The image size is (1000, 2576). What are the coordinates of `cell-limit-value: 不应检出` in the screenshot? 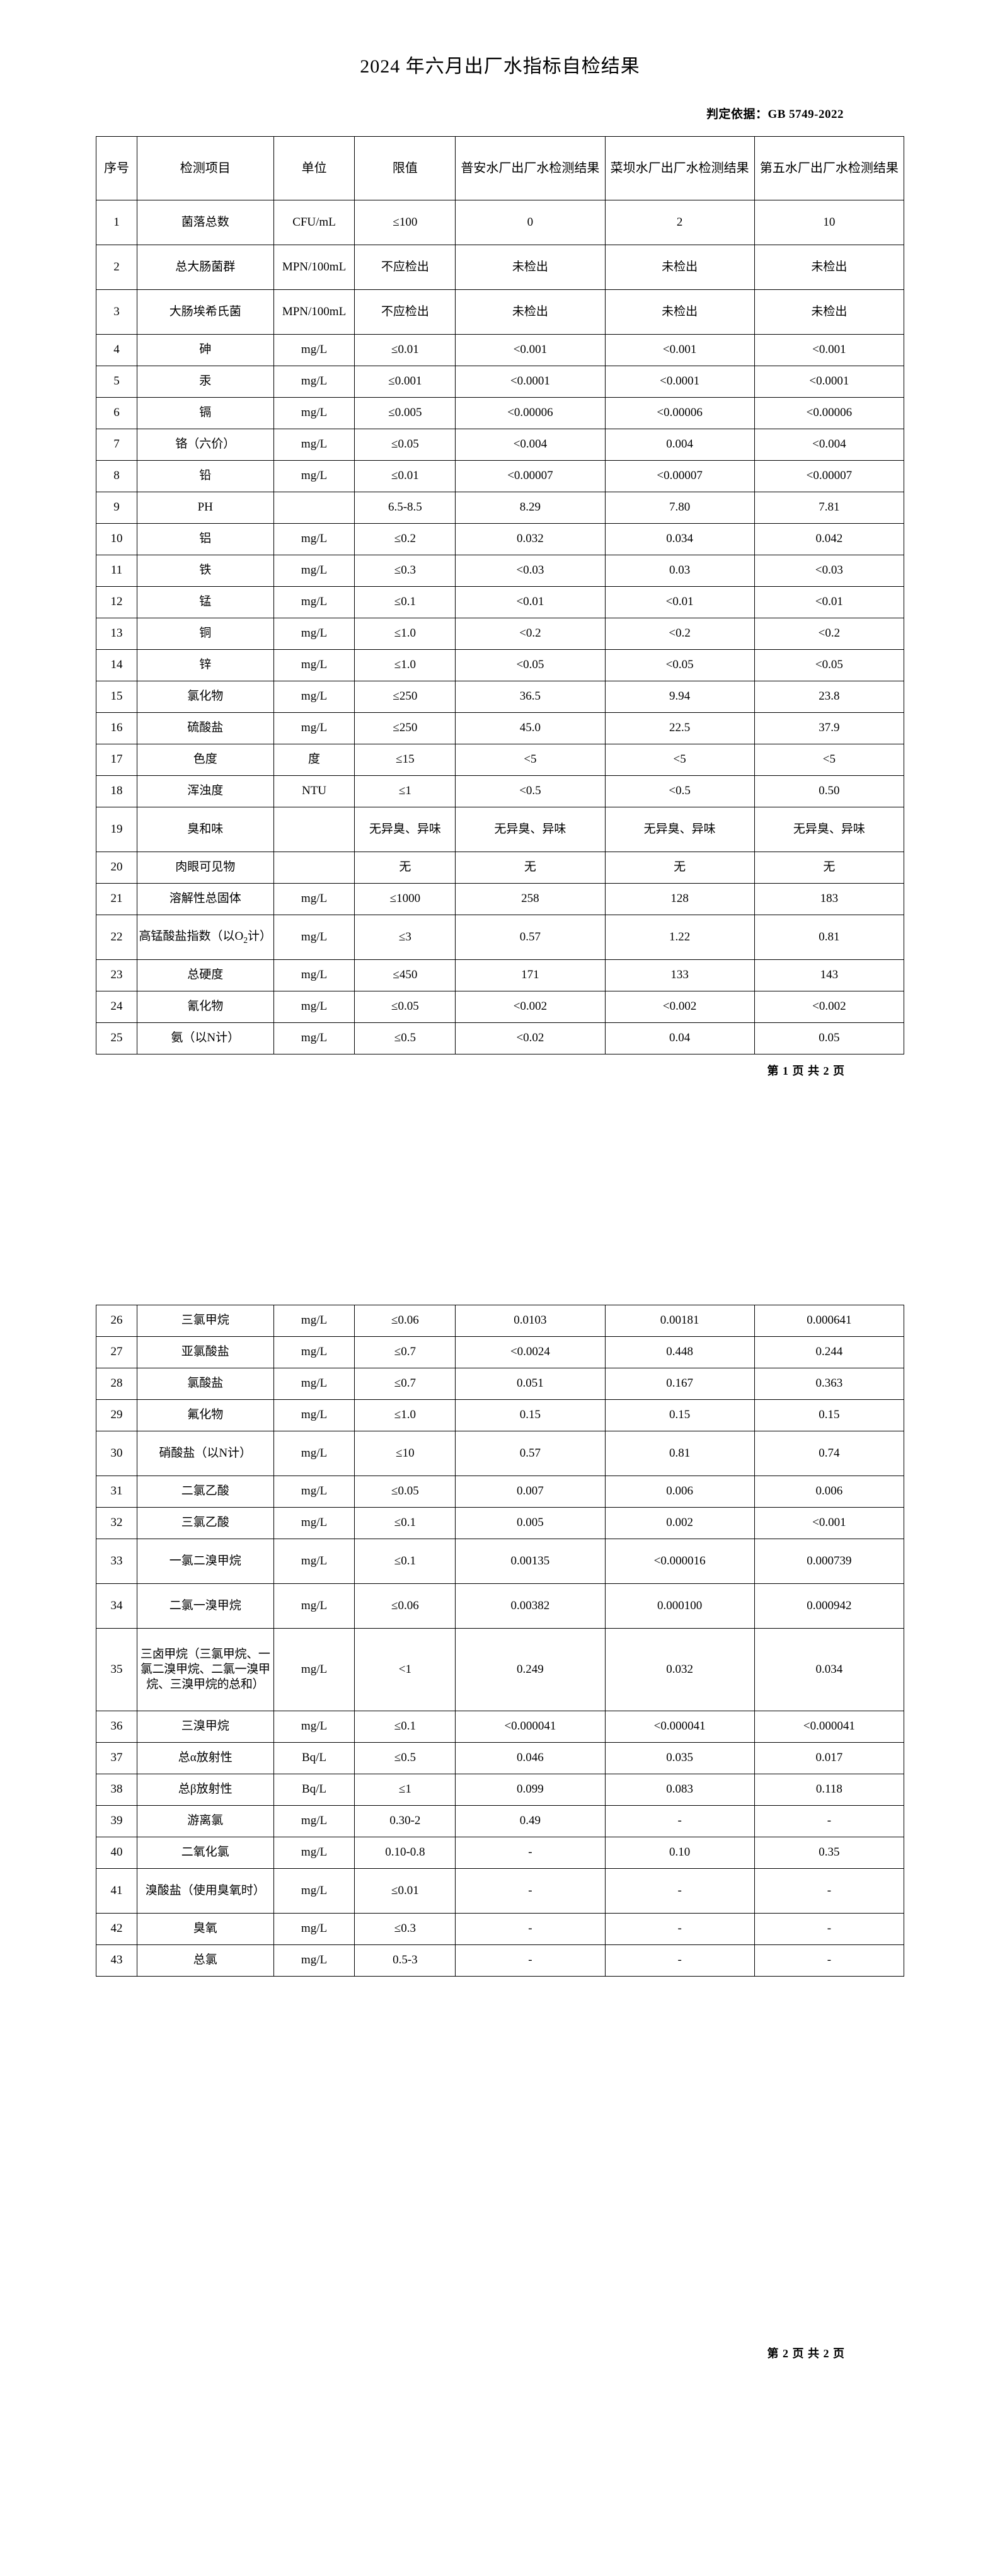 It's located at (405, 312).